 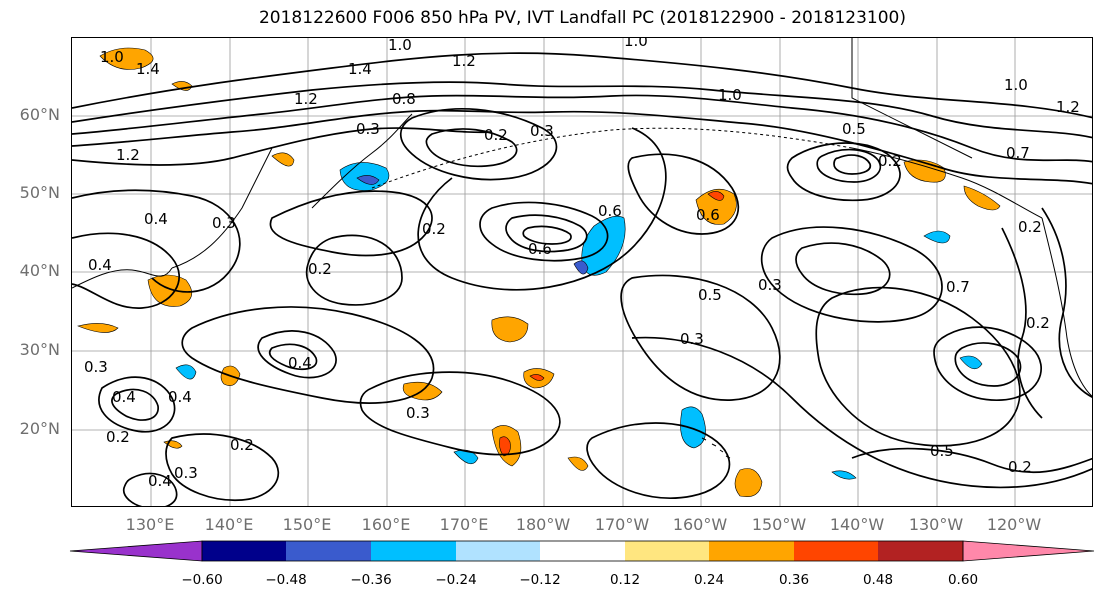 I want to click on lon-label: 160°E, so click(x=386, y=524).